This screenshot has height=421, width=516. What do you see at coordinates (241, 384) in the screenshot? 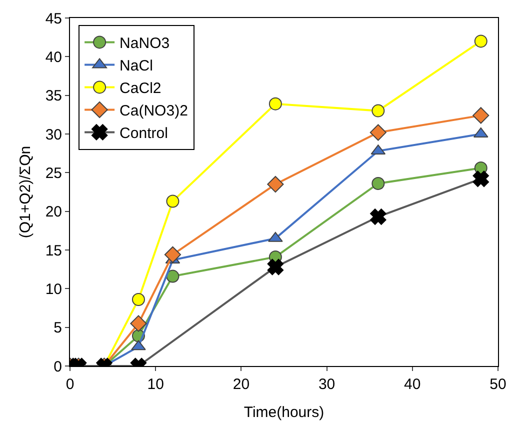
I see `x-tick-label: 20` at bounding box center [241, 384].